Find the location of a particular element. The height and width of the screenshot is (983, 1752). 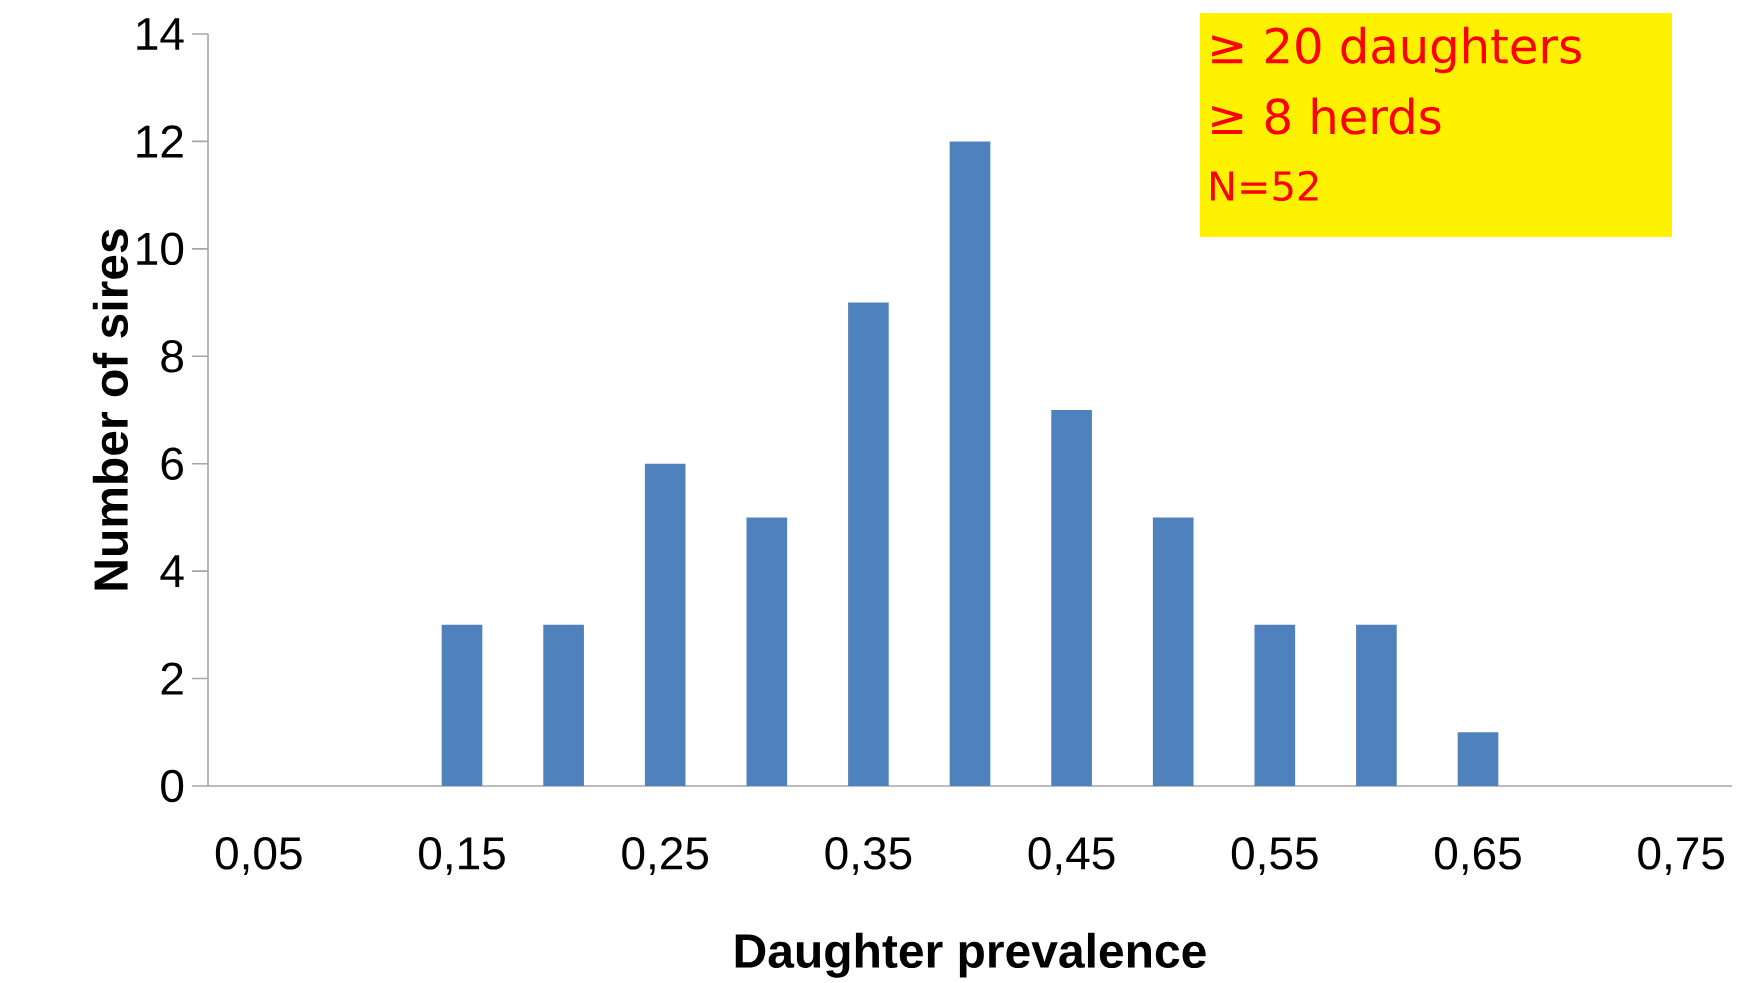

y-axis-title: Number of sires is located at coordinates (110, 409).